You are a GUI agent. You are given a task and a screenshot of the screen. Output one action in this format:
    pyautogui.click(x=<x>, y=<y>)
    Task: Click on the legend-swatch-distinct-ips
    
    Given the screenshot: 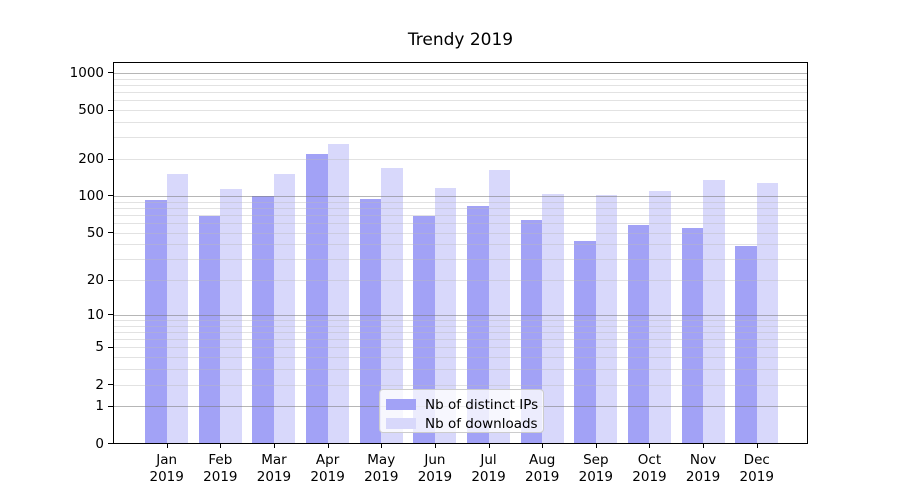 What is the action you would take?
    pyautogui.click(x=401, y=404)
    